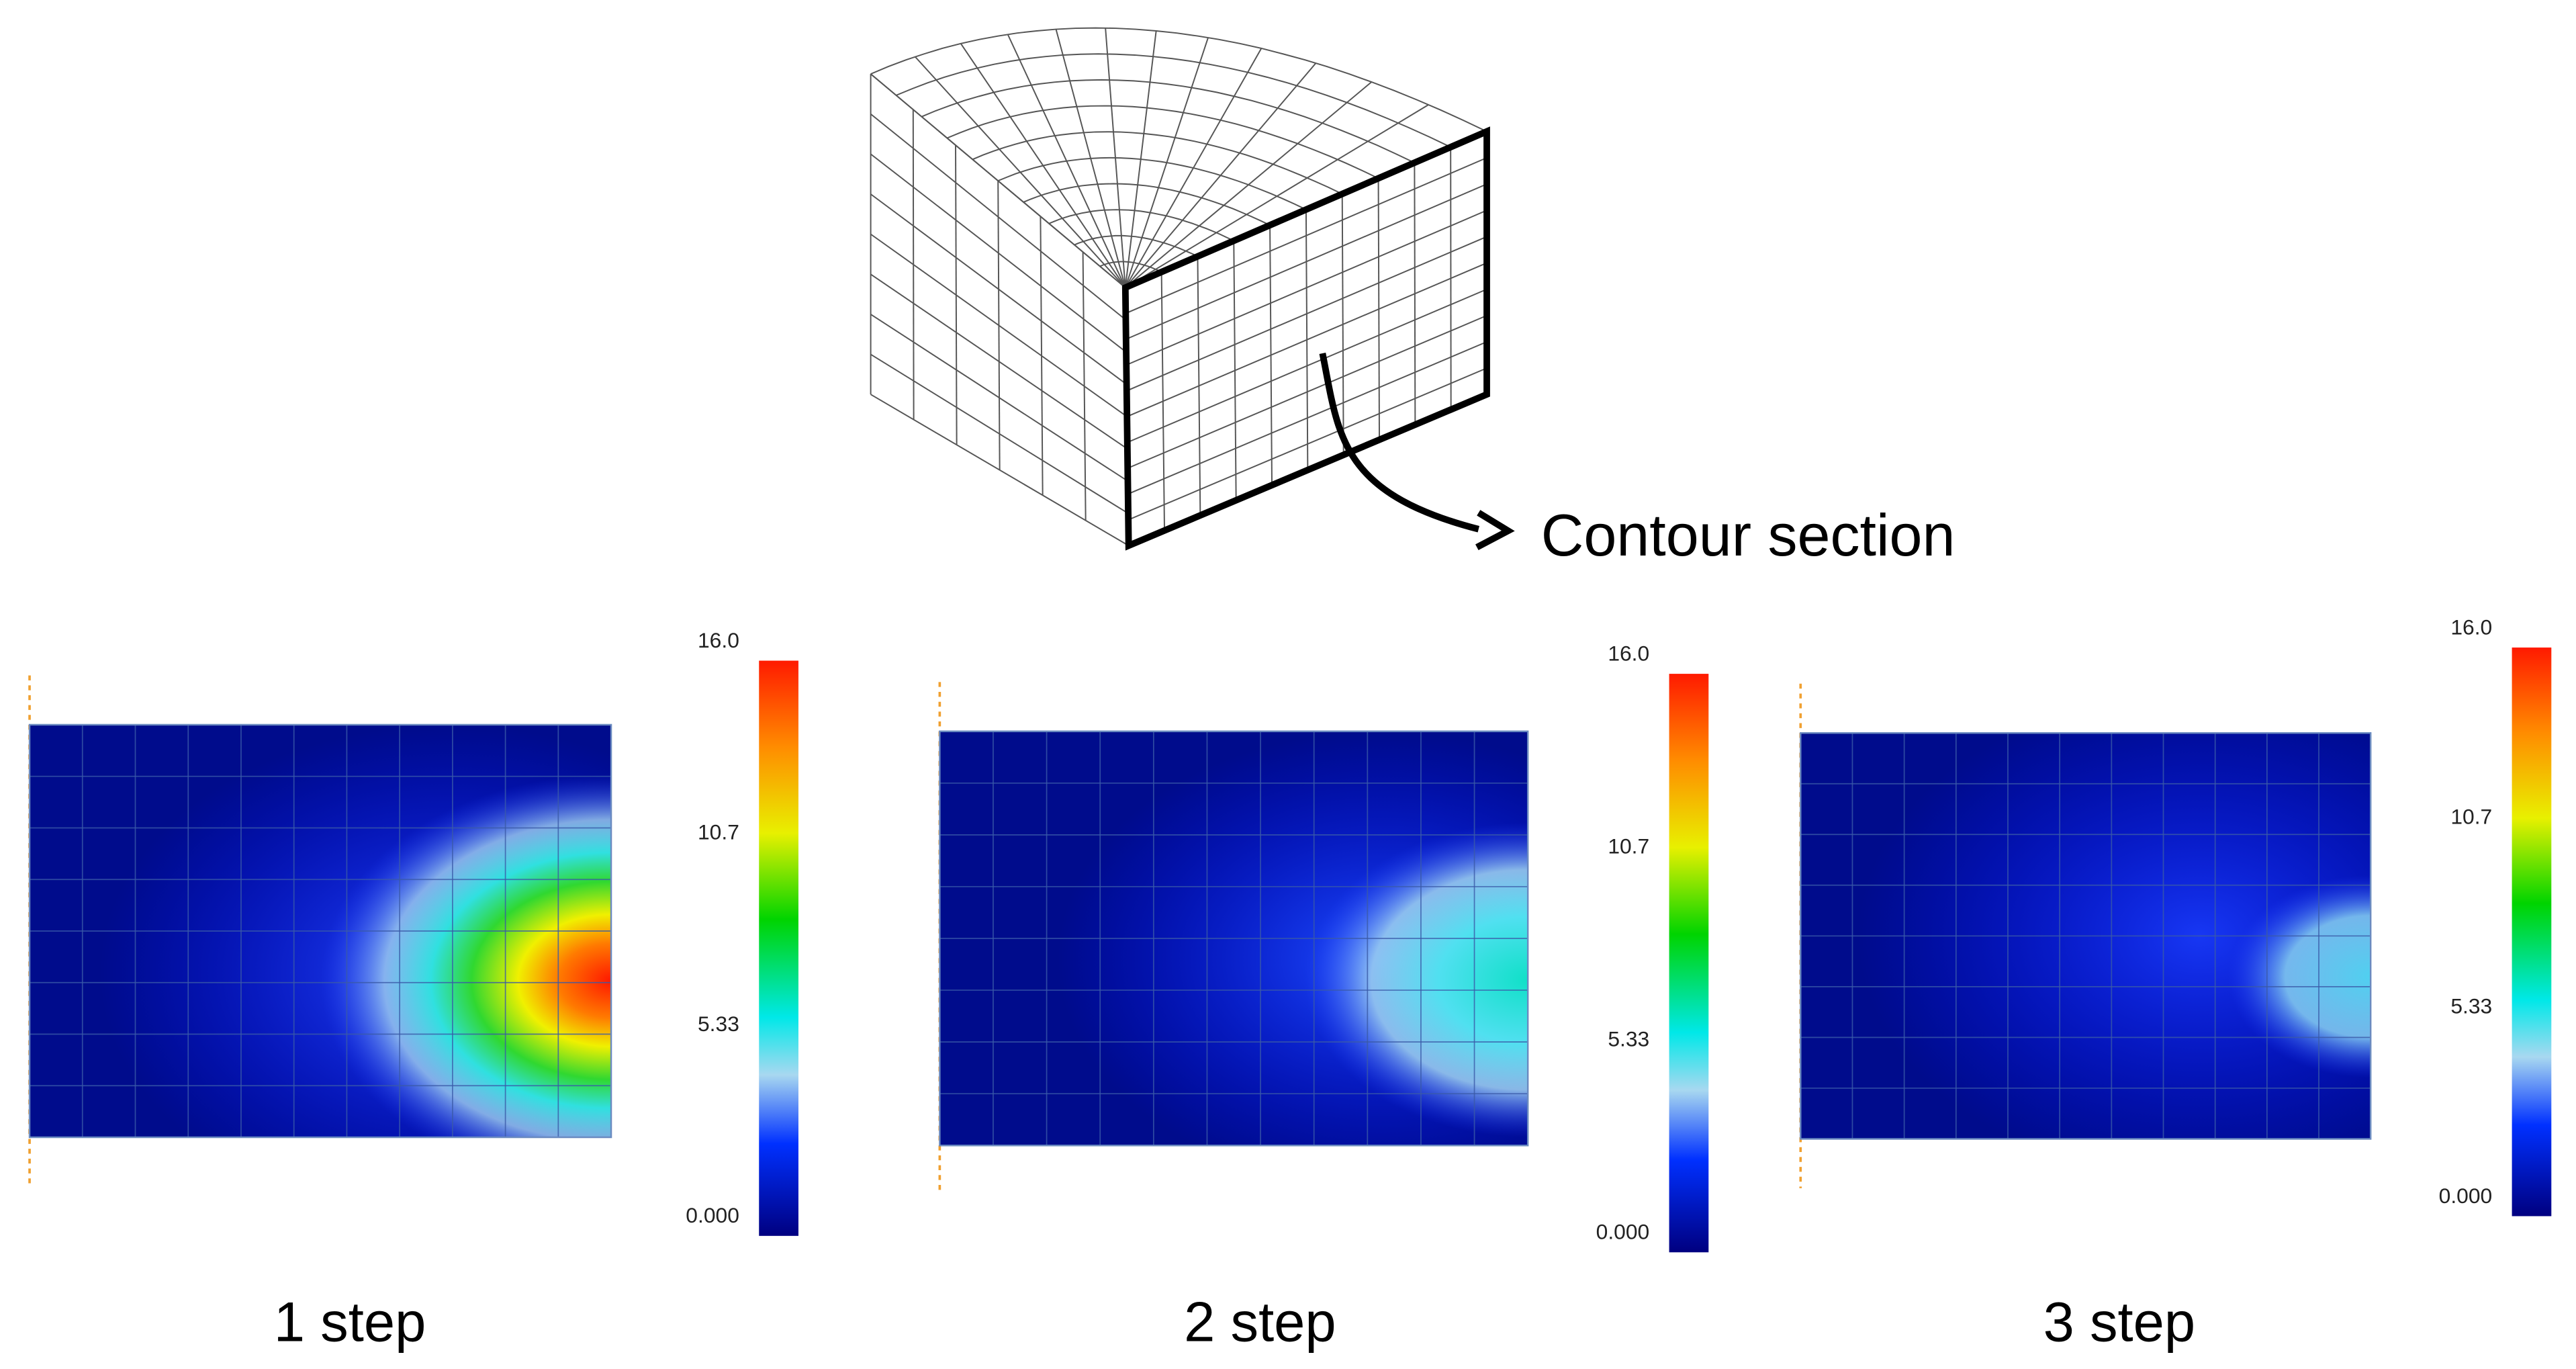 The width and height of the screenshot is (2576, 1369). I want to click on step-label: 3 step, so click(2119, 1321).